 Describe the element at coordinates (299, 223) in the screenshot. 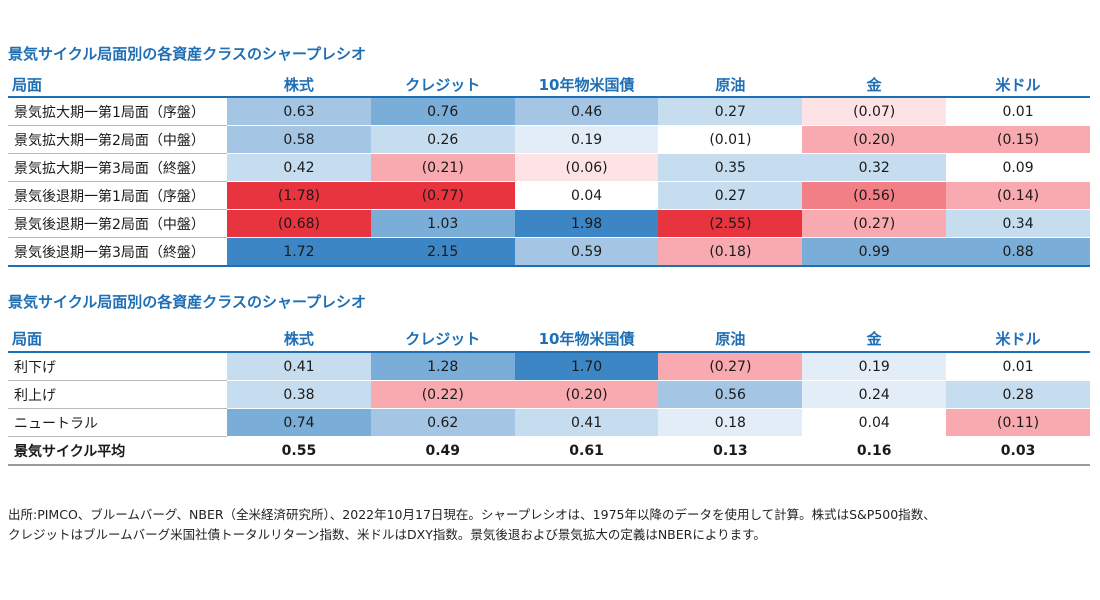

I see `heatmap-cell: (0.68)` at that location.